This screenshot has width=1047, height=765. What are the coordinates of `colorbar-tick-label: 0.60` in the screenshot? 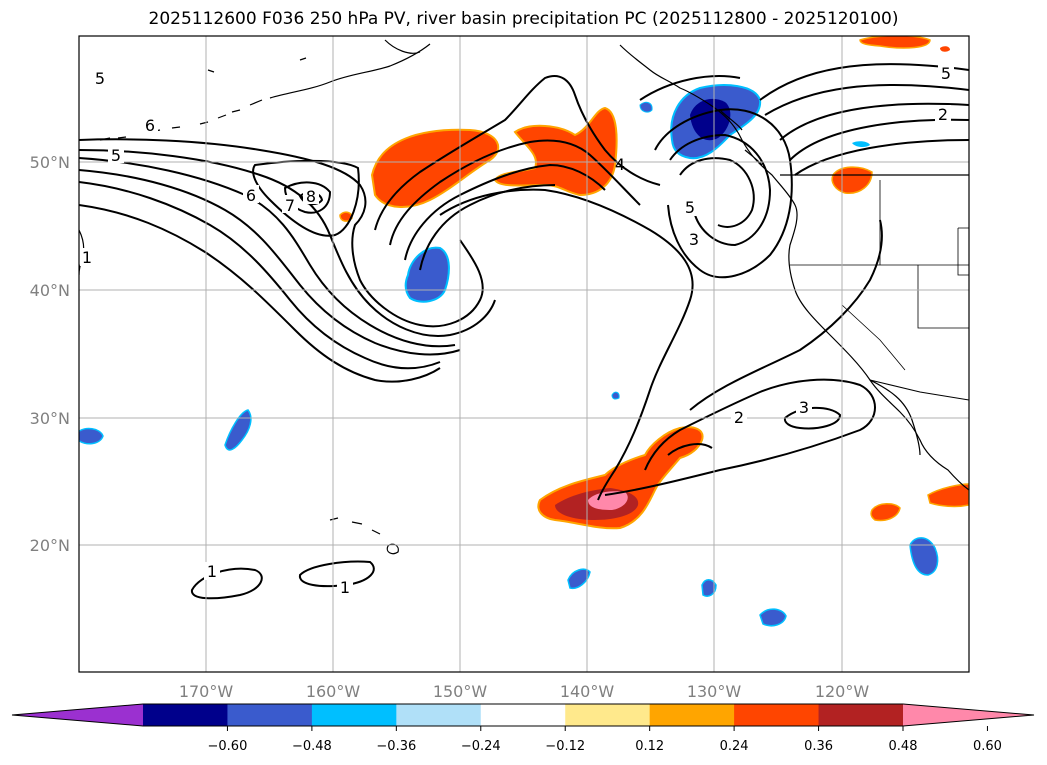 It's located at (987, 746).